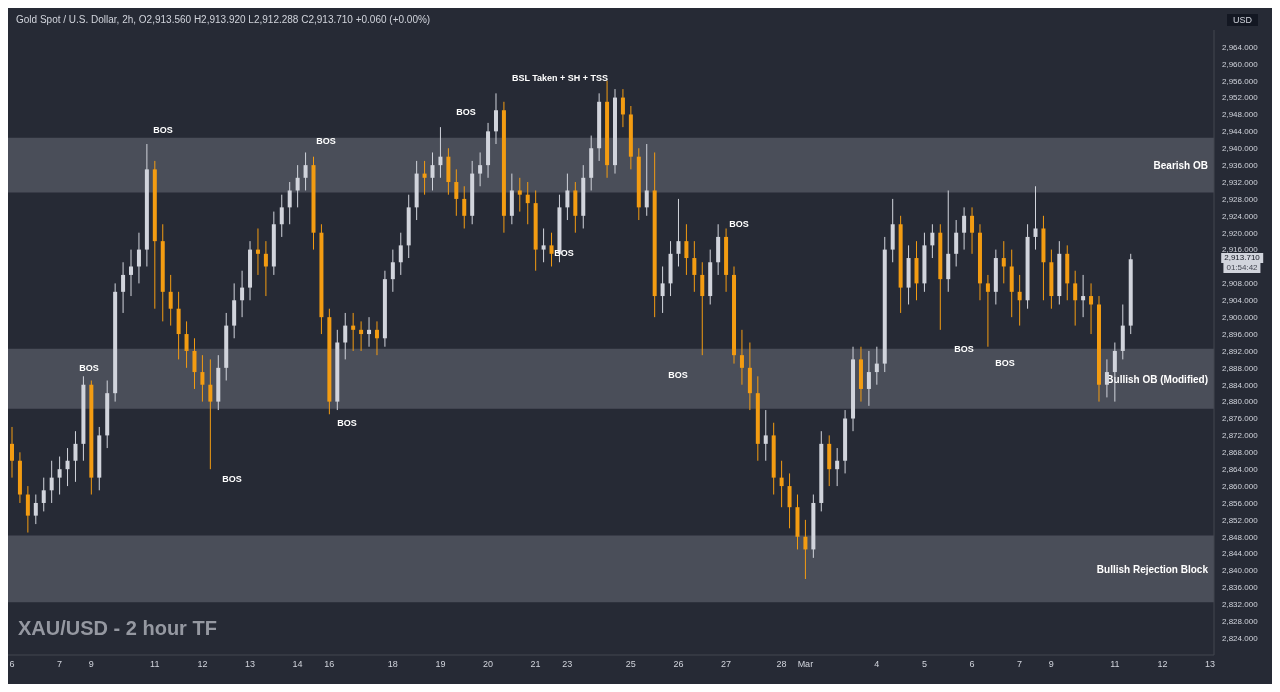  Describe the element at coordinates (1180, 166) in the screenshot. I see `band-label: Bearish OB` at that location.